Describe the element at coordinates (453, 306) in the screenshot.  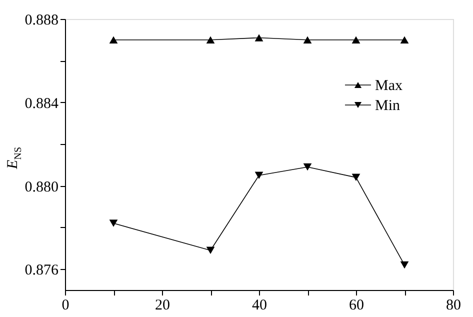
I see `x-tick-label: 80` at that location.